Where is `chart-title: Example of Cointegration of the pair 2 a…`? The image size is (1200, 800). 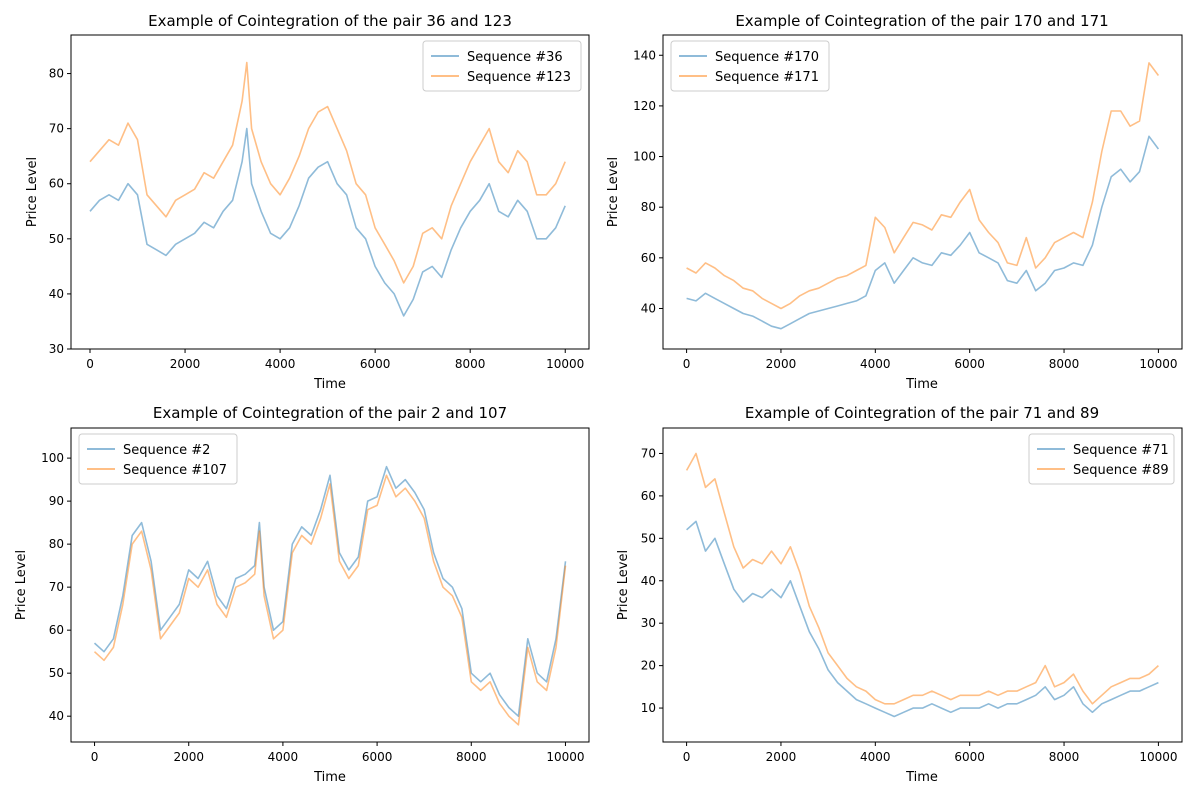 chart-title: Example of Cointegration of the pair 2 a… is located at coordinates (330, 413).